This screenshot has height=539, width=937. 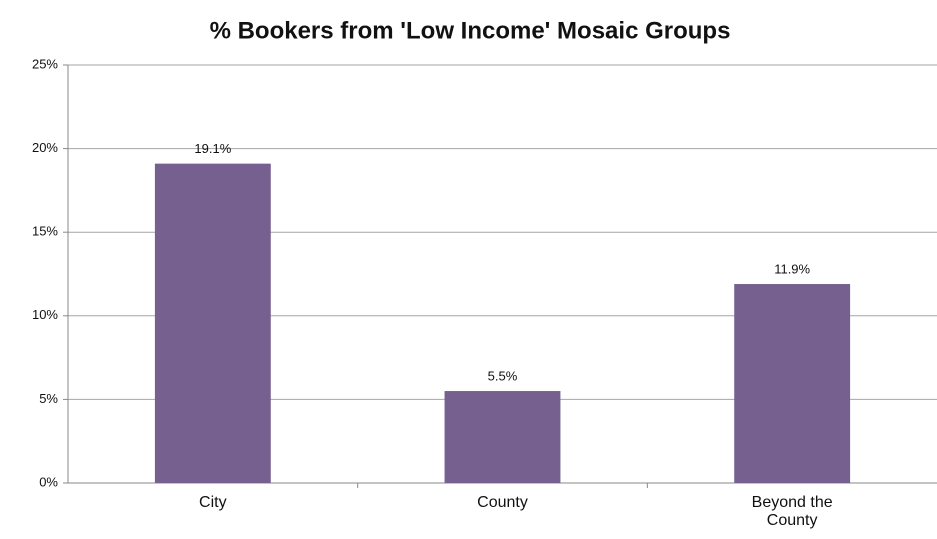 I want to click on x-tick-label: City, so click(x=213, y=502).